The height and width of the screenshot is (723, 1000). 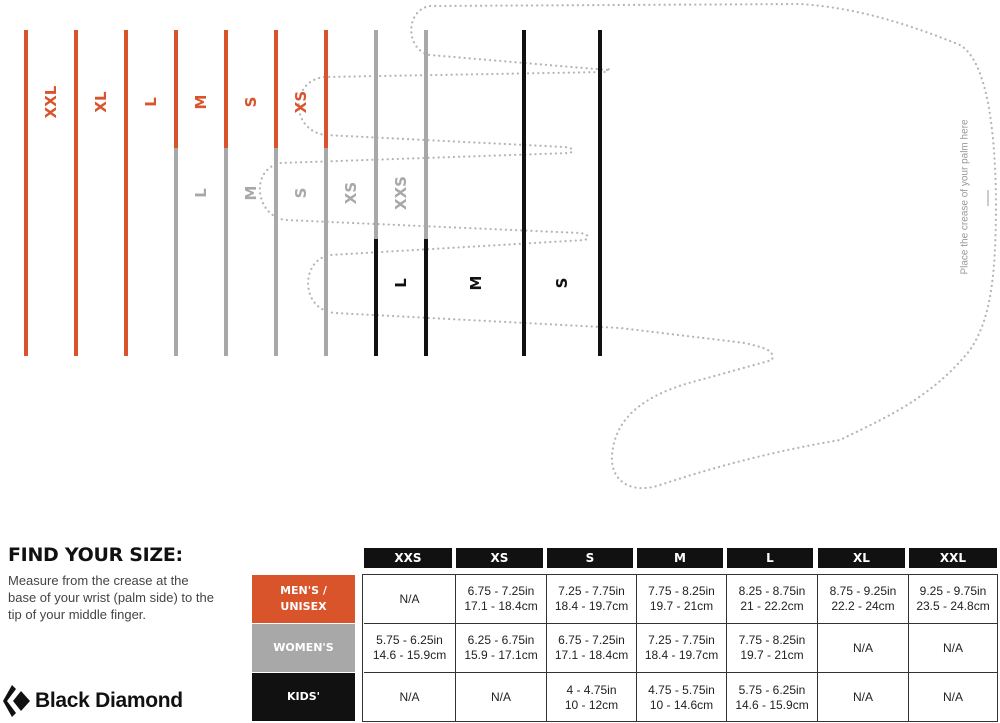 I want to click on size-column-header: S, so click(x=590, y=558).